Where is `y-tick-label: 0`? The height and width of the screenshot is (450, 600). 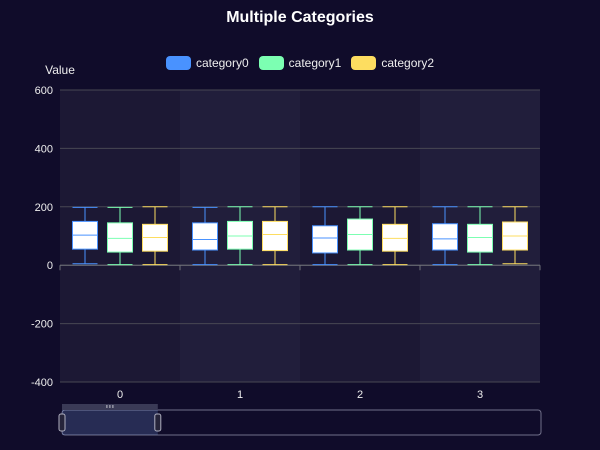
y-tick-label: 0 is located at coordinates (50, 266).